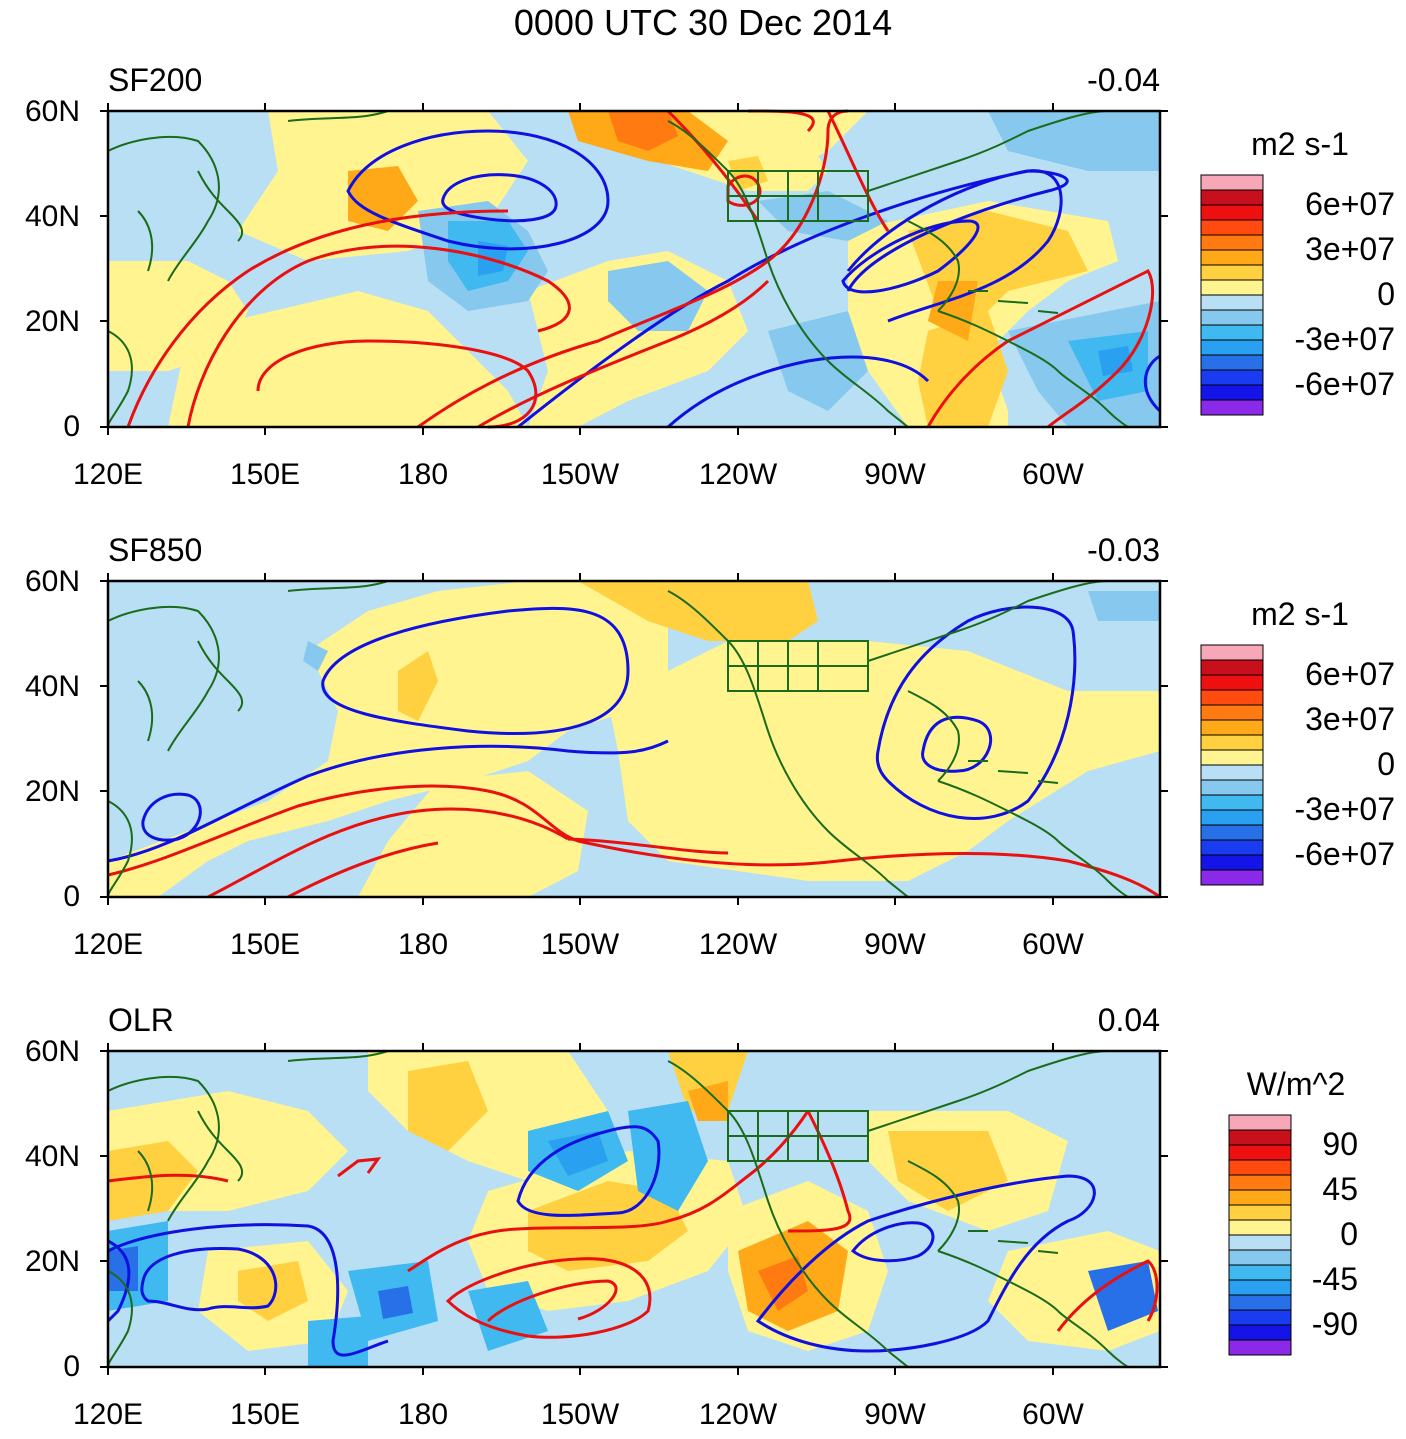 The width and height of the screenshot is (1406, 1439). I want to click on colorbar-label: 90, so click(1340, 1144).